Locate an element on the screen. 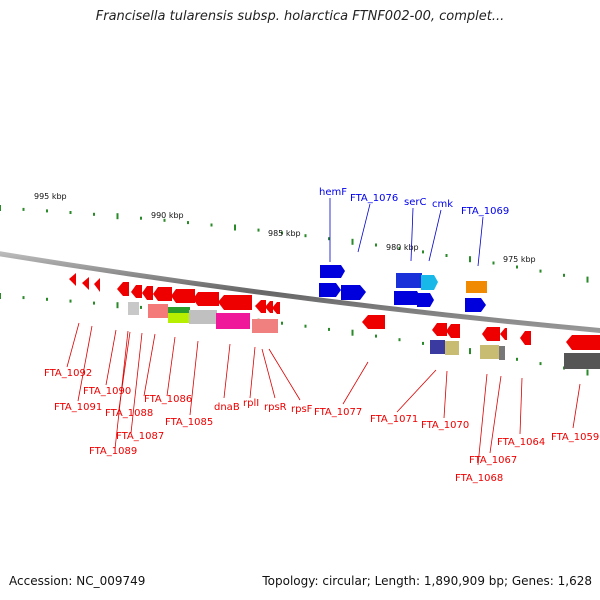  gene-label: FTA_1077 is located at coordinates (338, 412).